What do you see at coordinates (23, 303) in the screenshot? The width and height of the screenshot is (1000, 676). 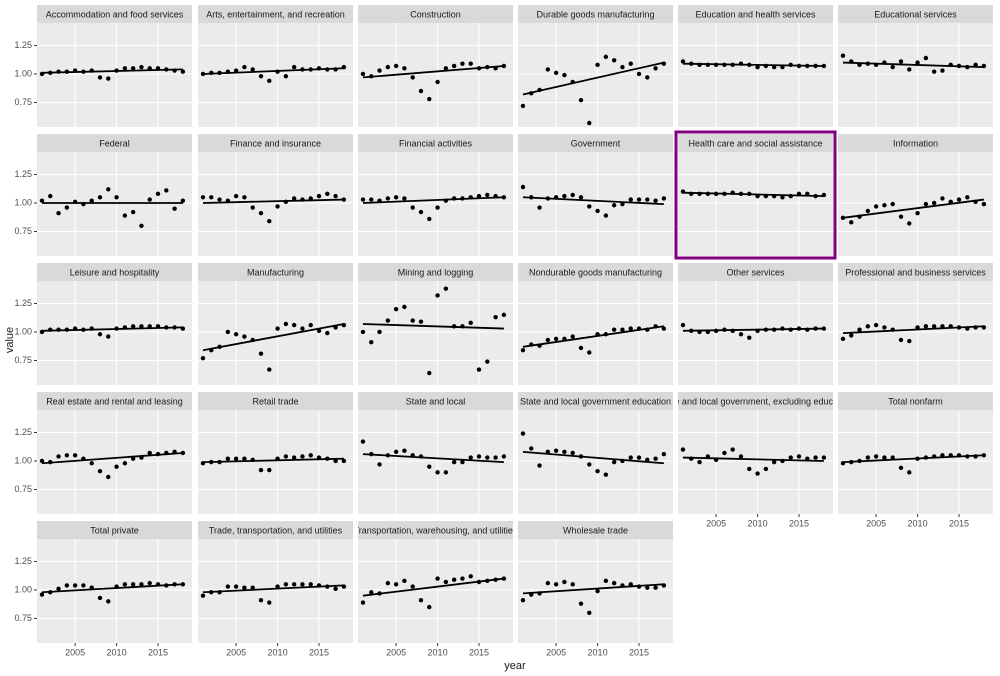 I see `y-tick-label: 1.25` at bounding box center [23, 303].